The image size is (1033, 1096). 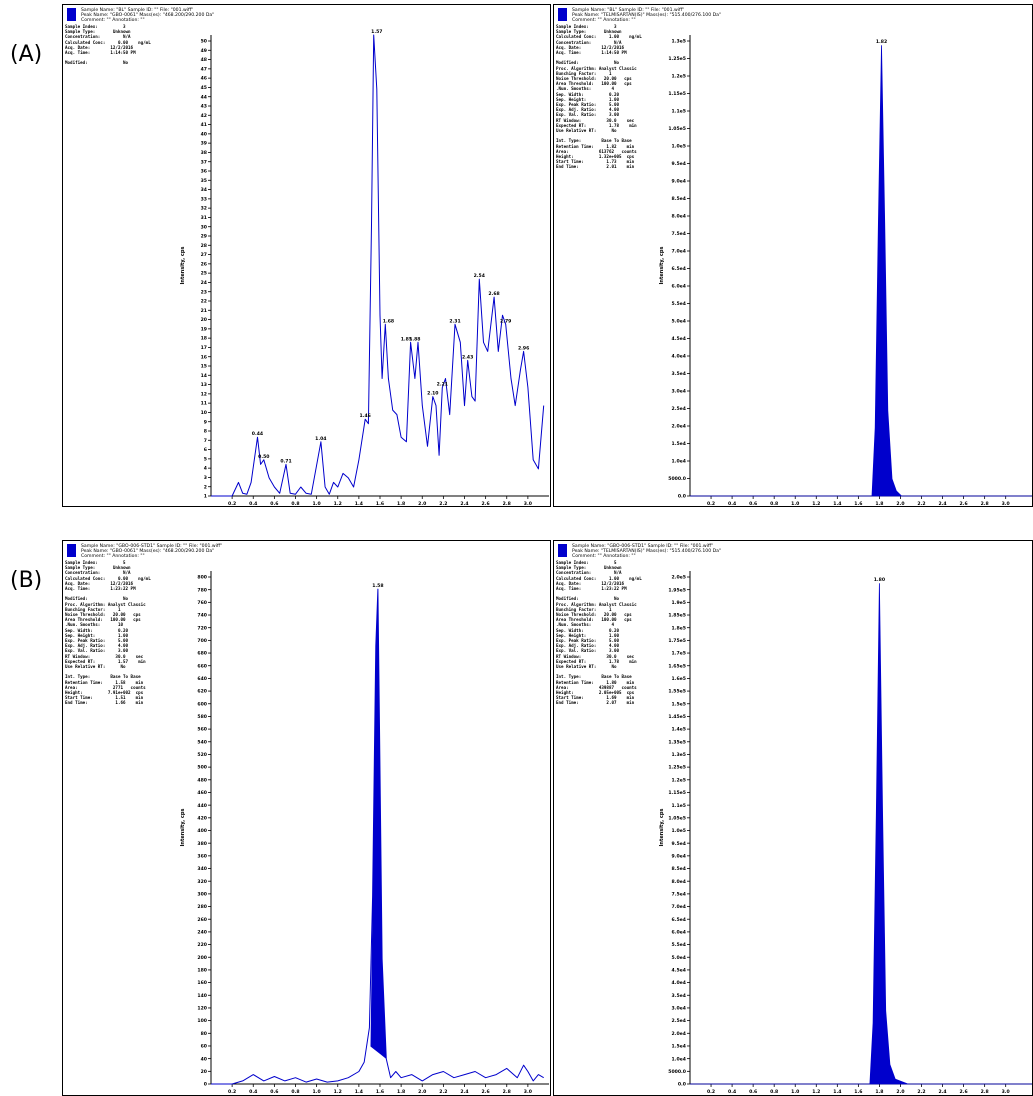 I want to click on y-tick-label: 37, so click(x=204, y=162).